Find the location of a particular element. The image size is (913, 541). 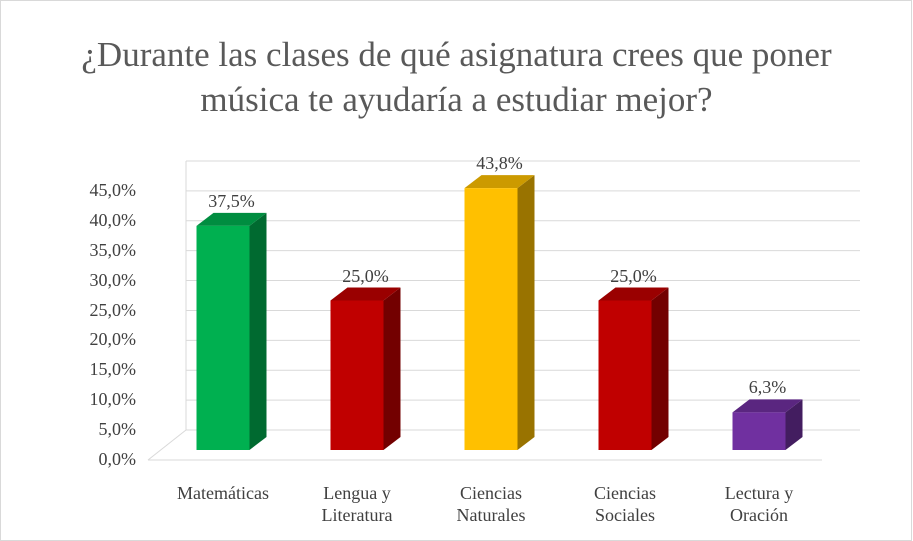

x-tick-label: Lengua y Literatura is located at coordinates (357, 504).